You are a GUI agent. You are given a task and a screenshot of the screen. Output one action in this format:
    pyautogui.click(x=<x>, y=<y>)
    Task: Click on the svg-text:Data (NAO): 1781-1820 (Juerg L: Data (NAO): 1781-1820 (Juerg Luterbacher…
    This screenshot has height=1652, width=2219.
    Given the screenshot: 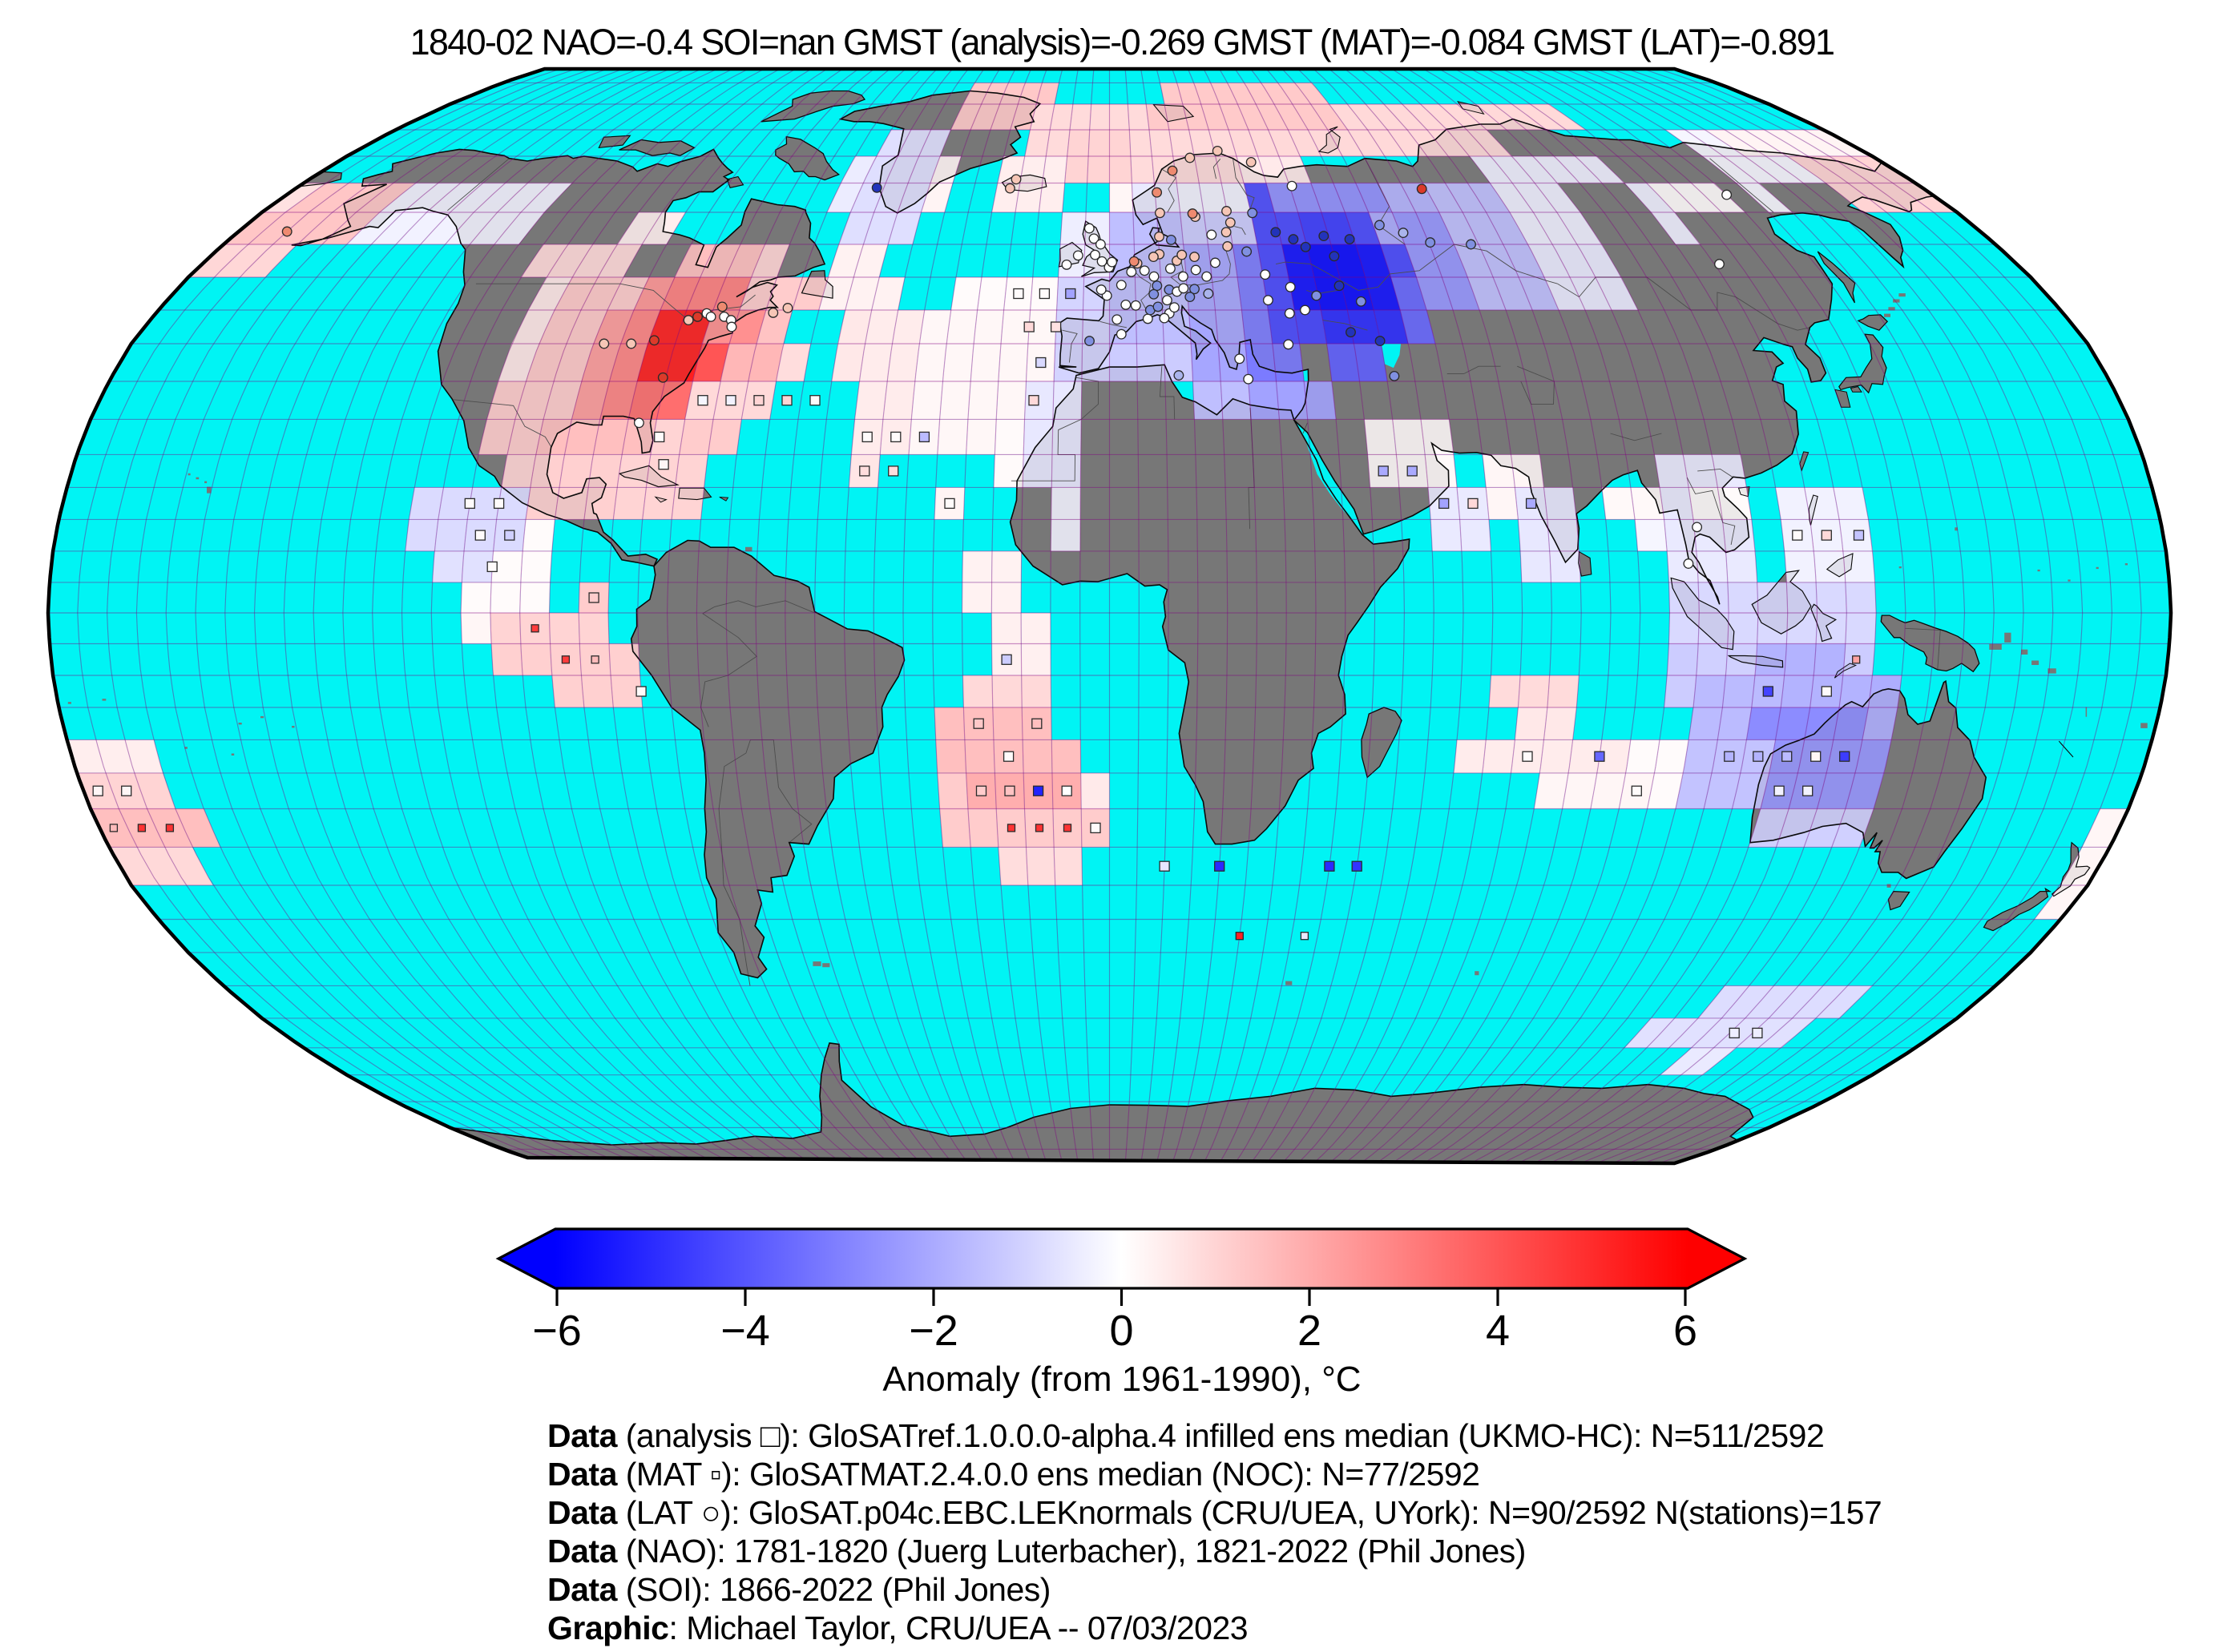 What is the action you would take?
    pyautogui.click(x=1037, y=1551)
    